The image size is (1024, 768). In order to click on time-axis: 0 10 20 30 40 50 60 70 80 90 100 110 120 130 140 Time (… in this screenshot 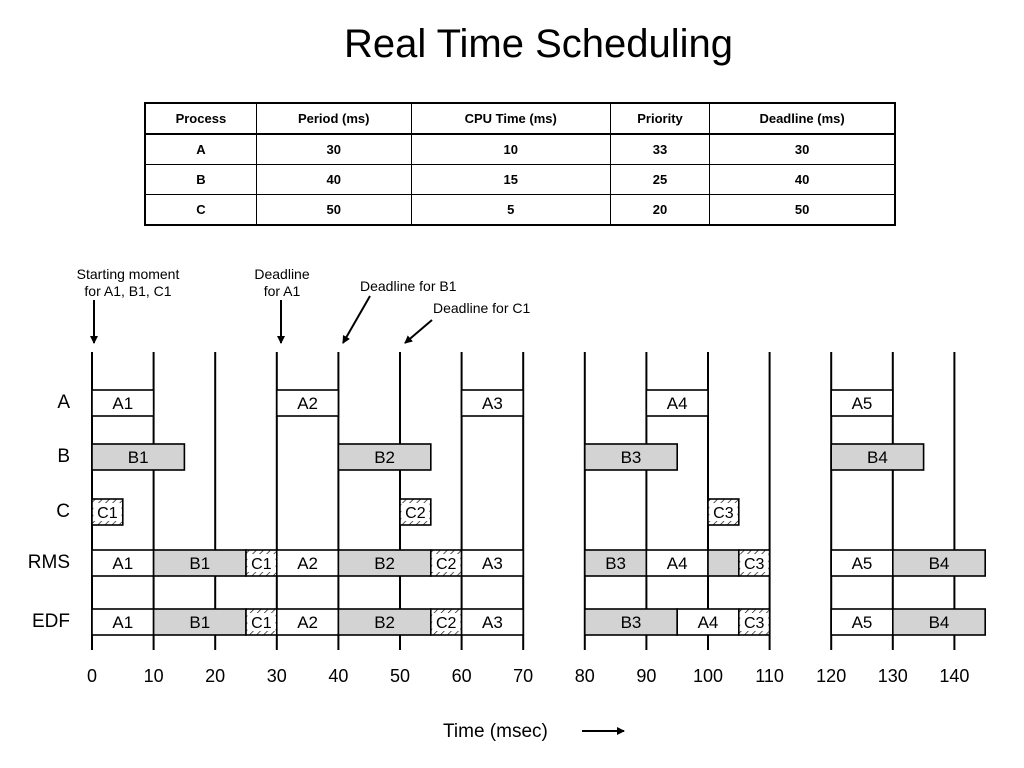, I will do `click(528, 704)`.